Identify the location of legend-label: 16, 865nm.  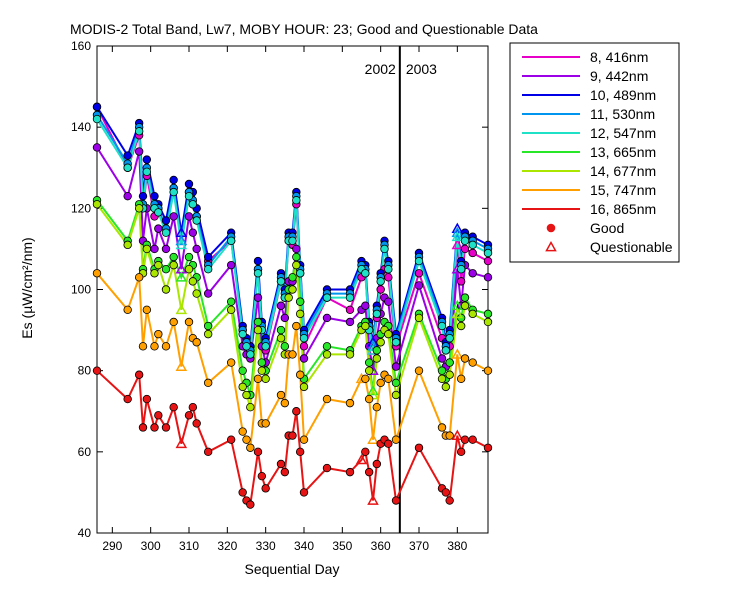
(623, 209).